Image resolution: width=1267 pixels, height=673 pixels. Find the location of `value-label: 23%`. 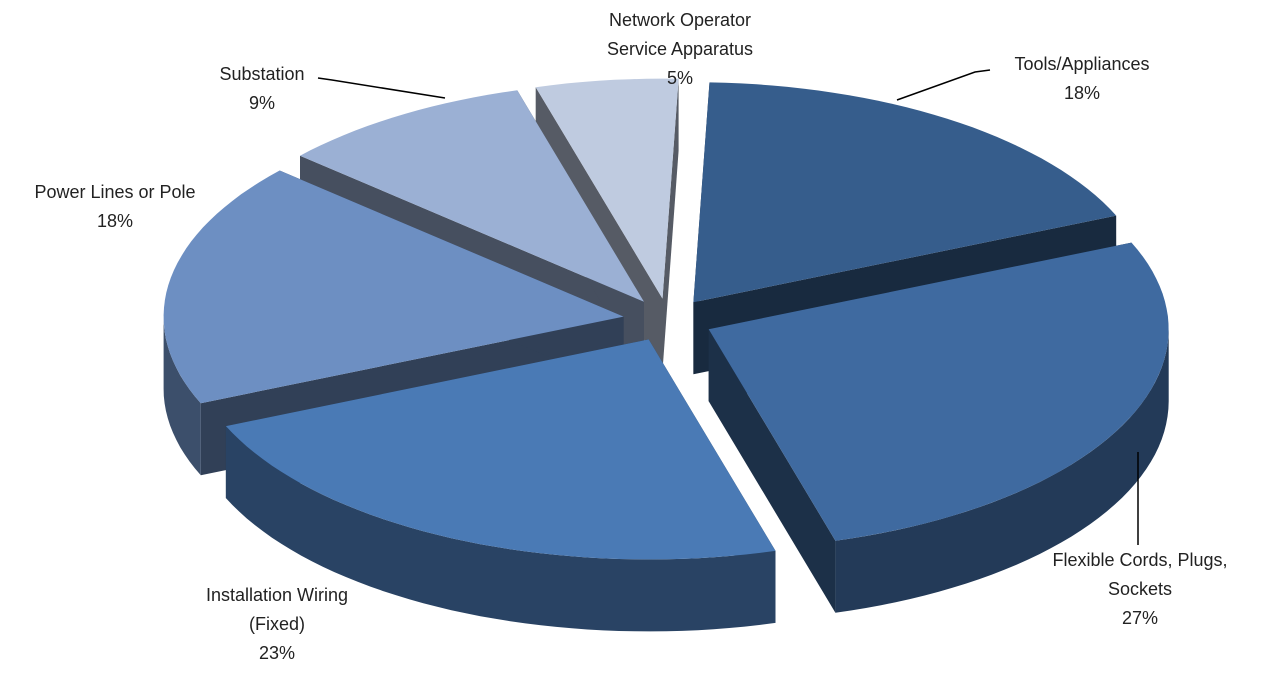

value-label: 23% is located at coordinates (277, 653).